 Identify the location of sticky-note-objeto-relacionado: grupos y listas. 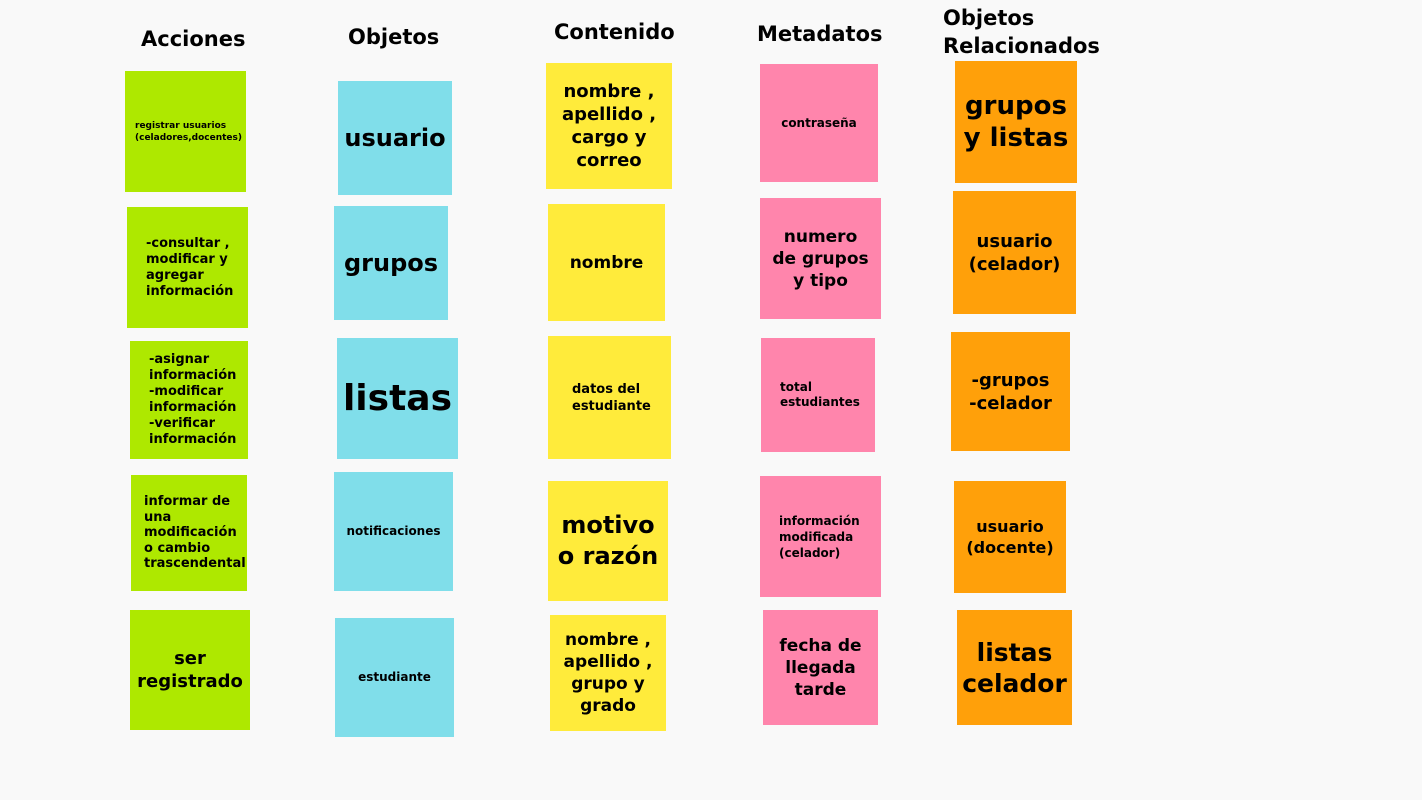
(1016, 122).